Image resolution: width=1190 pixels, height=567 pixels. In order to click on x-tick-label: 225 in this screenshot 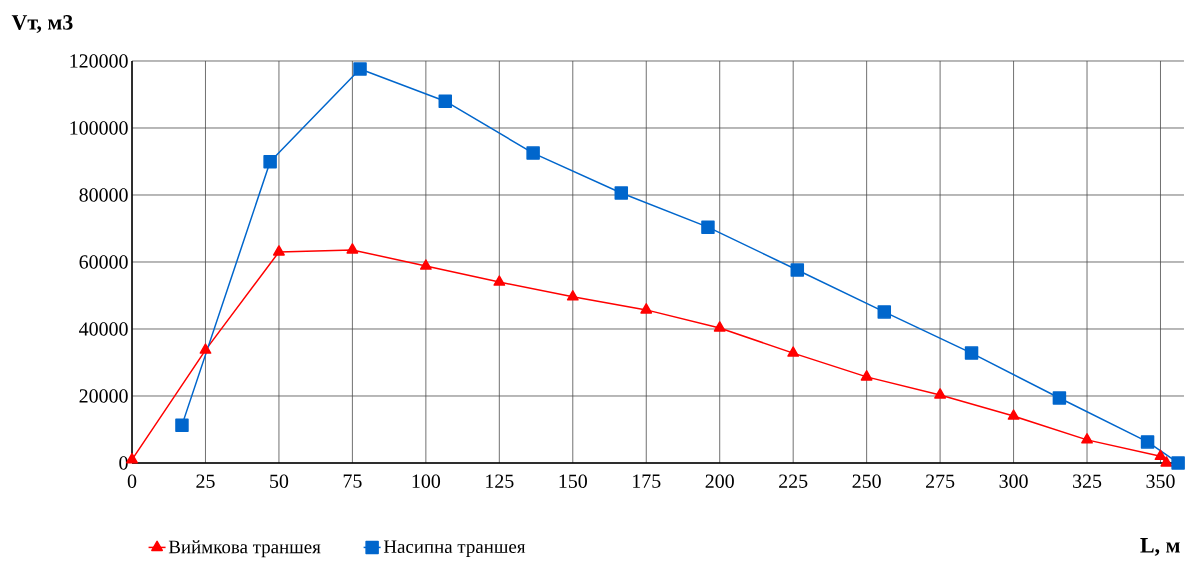, I will do `click(793, 481)`.